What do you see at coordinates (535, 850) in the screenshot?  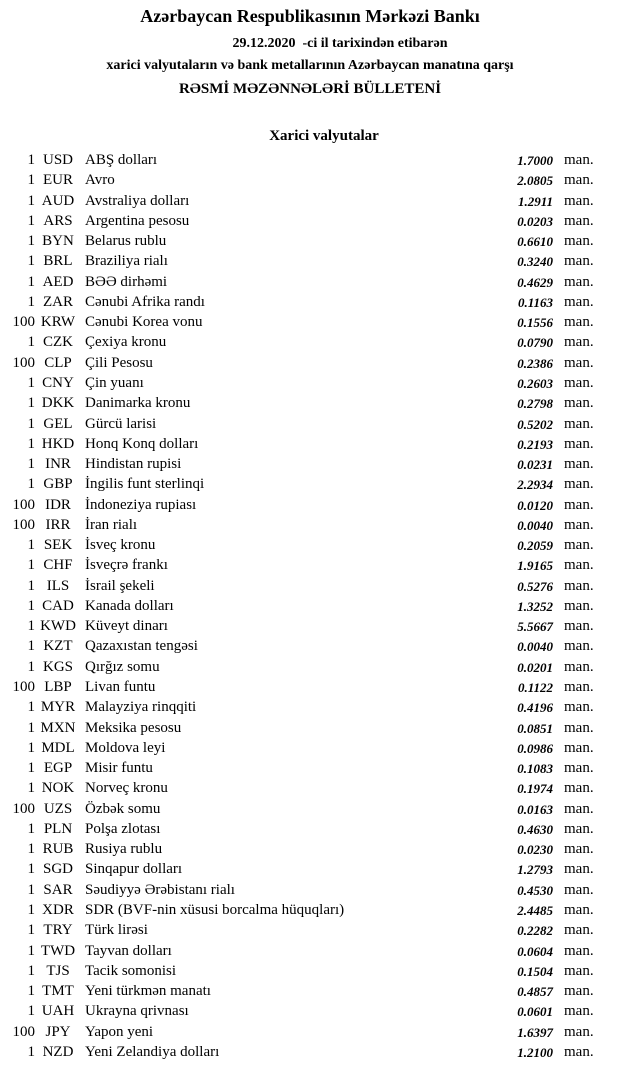 I see `rate: 0.0230` at bounding box center [535, 850].